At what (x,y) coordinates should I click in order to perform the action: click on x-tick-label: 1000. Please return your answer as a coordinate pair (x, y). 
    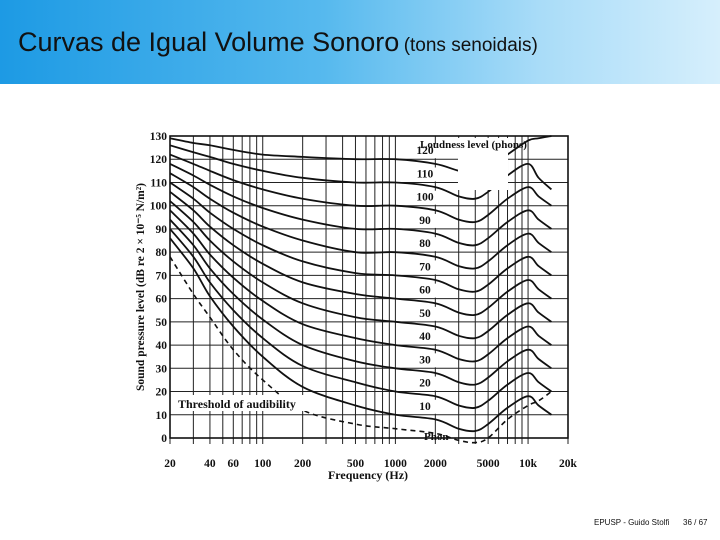
    Looking at the image, I should click on (395, 464).